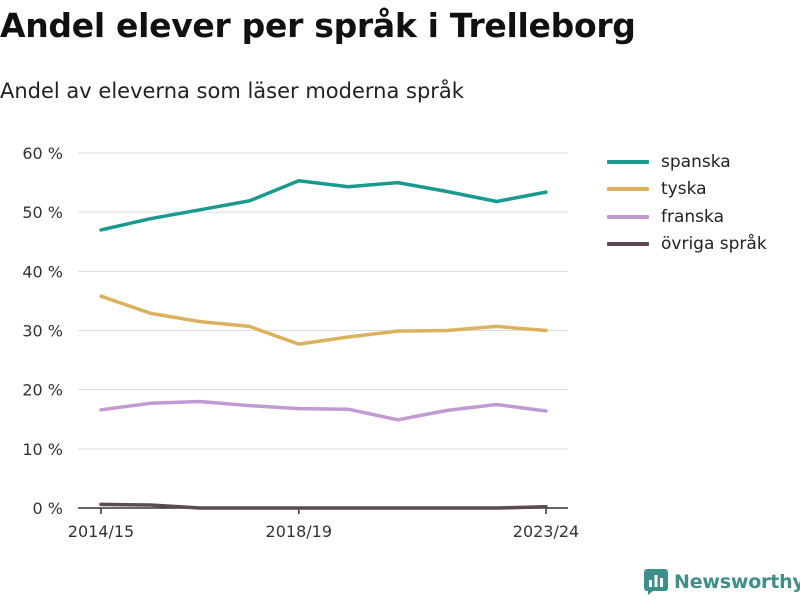  Describe the element at coordinates (42, 390) in the screenshot. I see `y-tick-label: 20 %` at that location.